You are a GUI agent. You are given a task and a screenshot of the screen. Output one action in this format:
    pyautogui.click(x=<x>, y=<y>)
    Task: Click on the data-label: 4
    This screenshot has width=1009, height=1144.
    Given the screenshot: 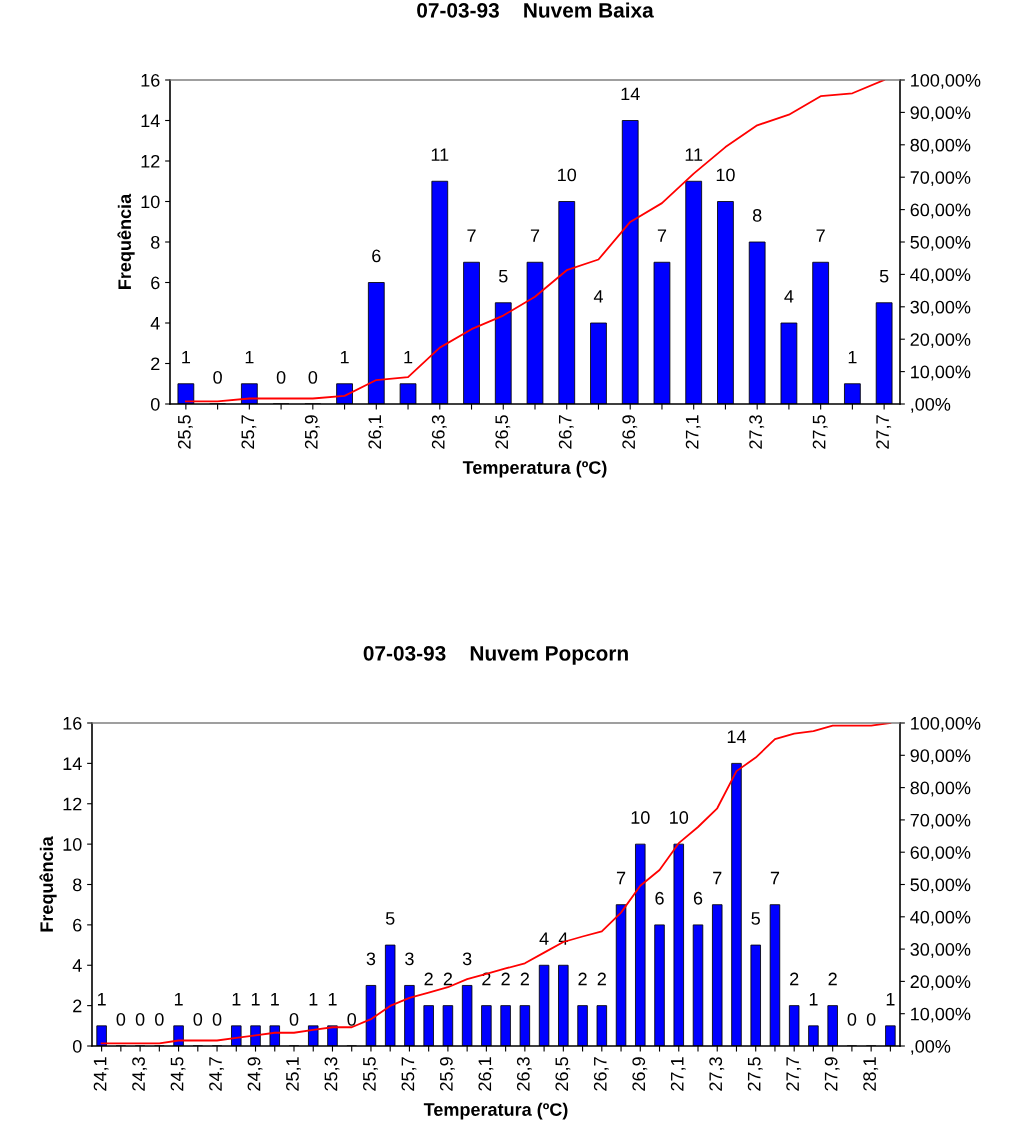 What is the action you would take?
    pyautogui.click(x=544, y=938)
    